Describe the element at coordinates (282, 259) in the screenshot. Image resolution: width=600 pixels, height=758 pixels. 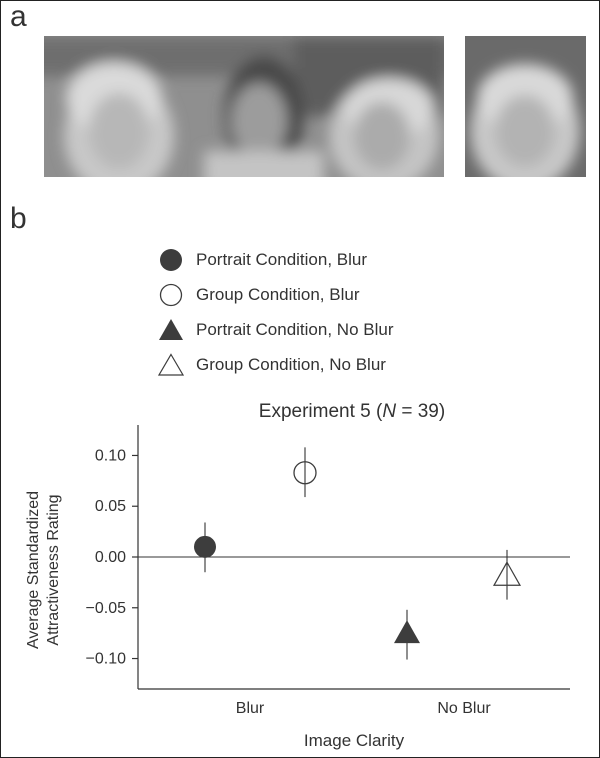
I see `legend-label: Portrait Condition, Blur` at that location.